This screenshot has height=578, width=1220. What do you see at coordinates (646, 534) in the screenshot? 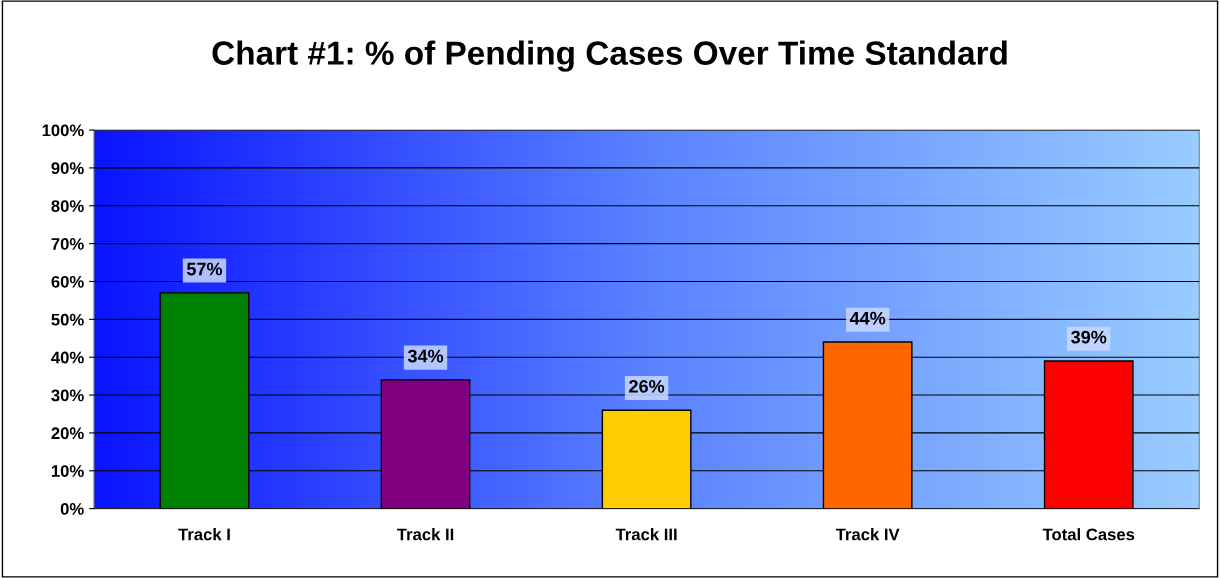
I see `x-tick-label: Track III` at bounding box center [646, 534].